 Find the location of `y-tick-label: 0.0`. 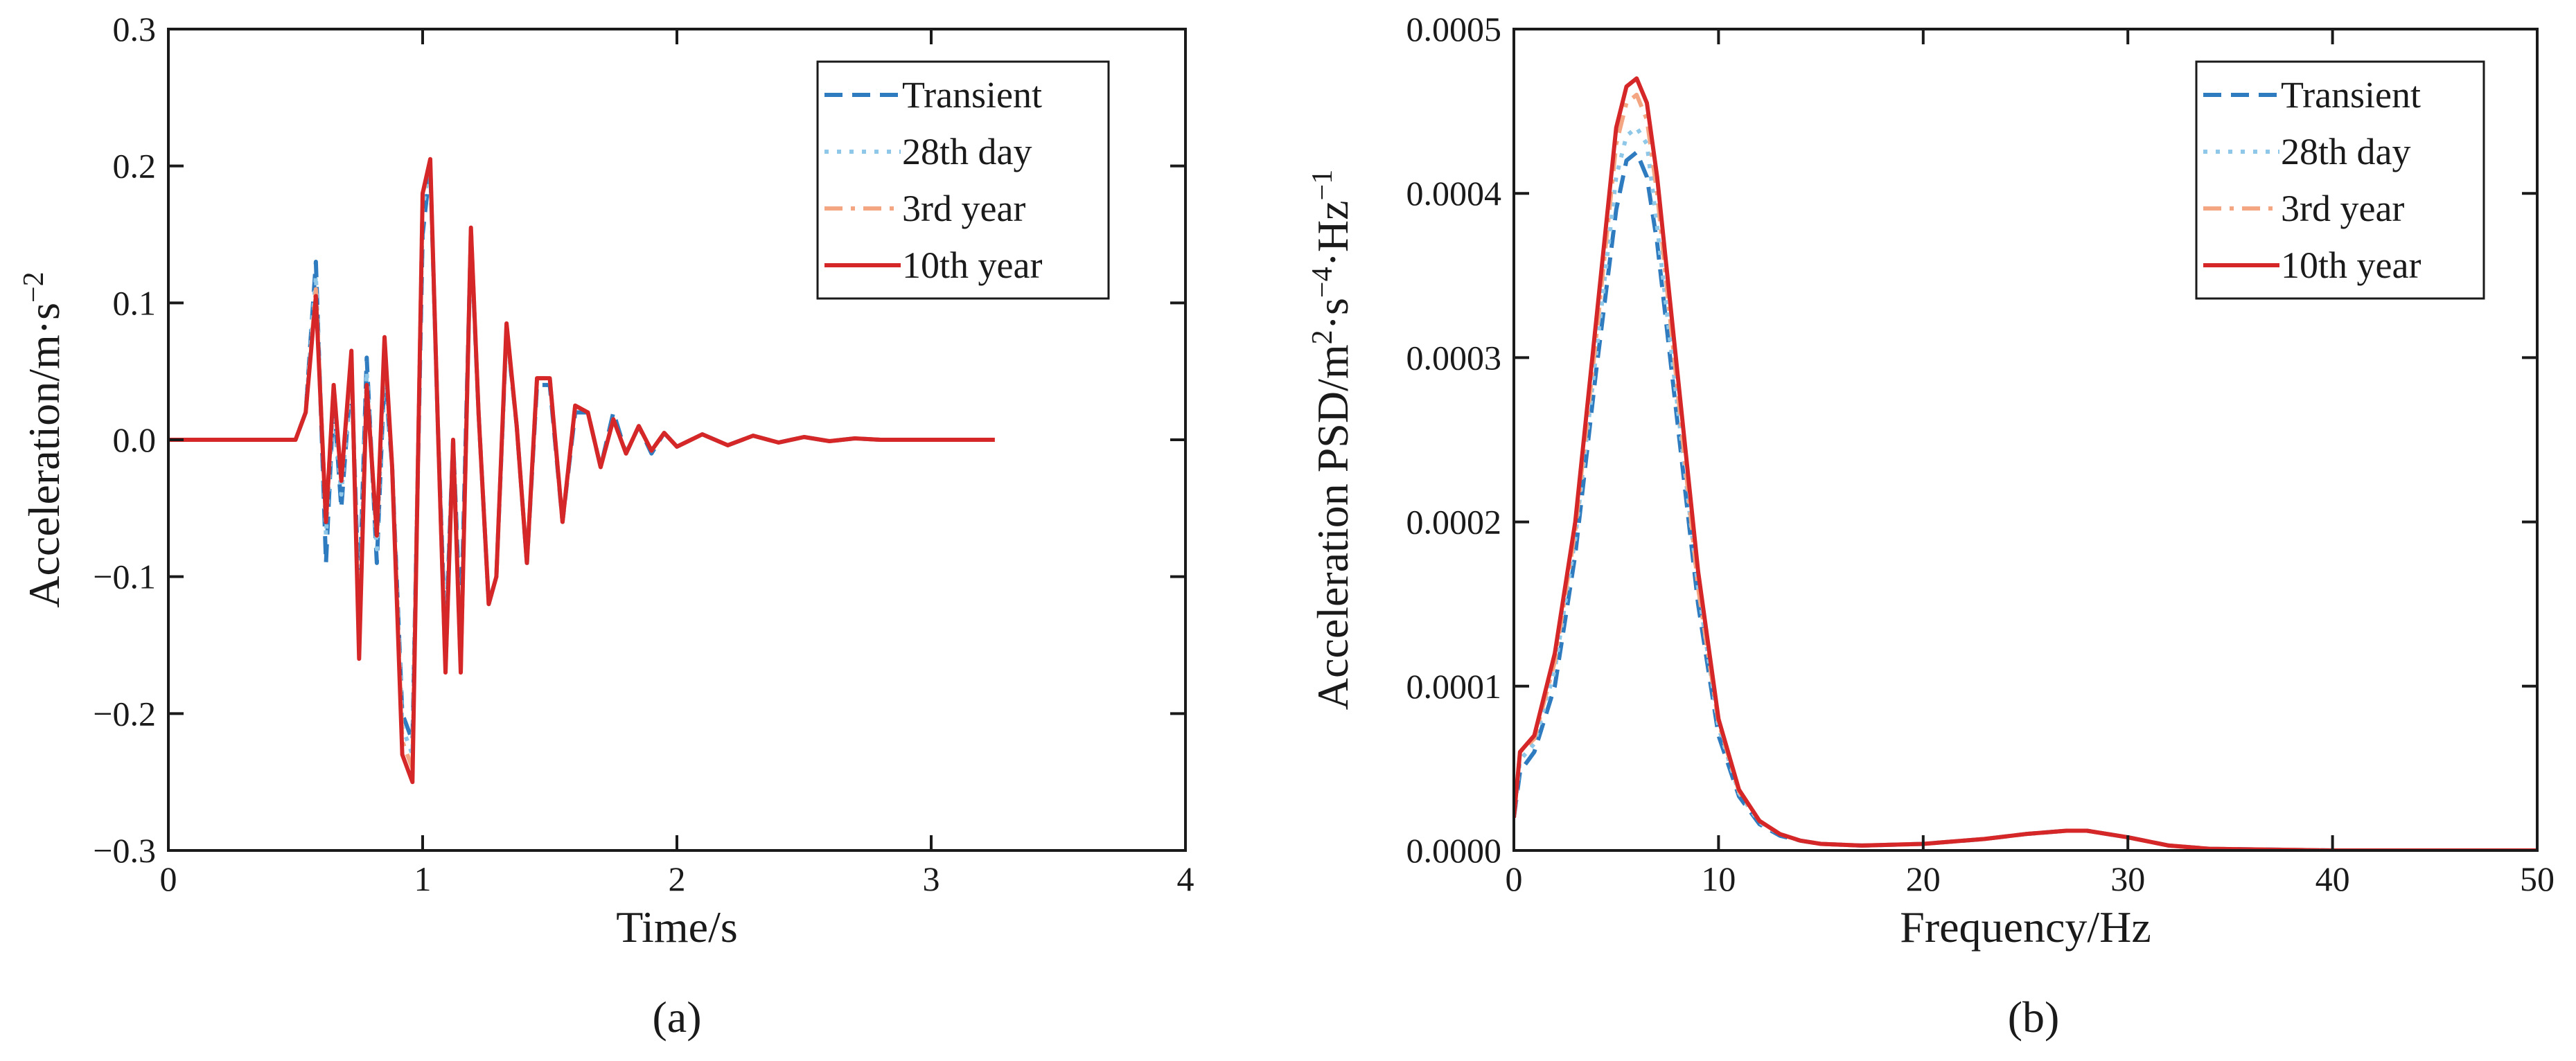

y-tick-label: 0.0 is located at coordinates (135, 439).